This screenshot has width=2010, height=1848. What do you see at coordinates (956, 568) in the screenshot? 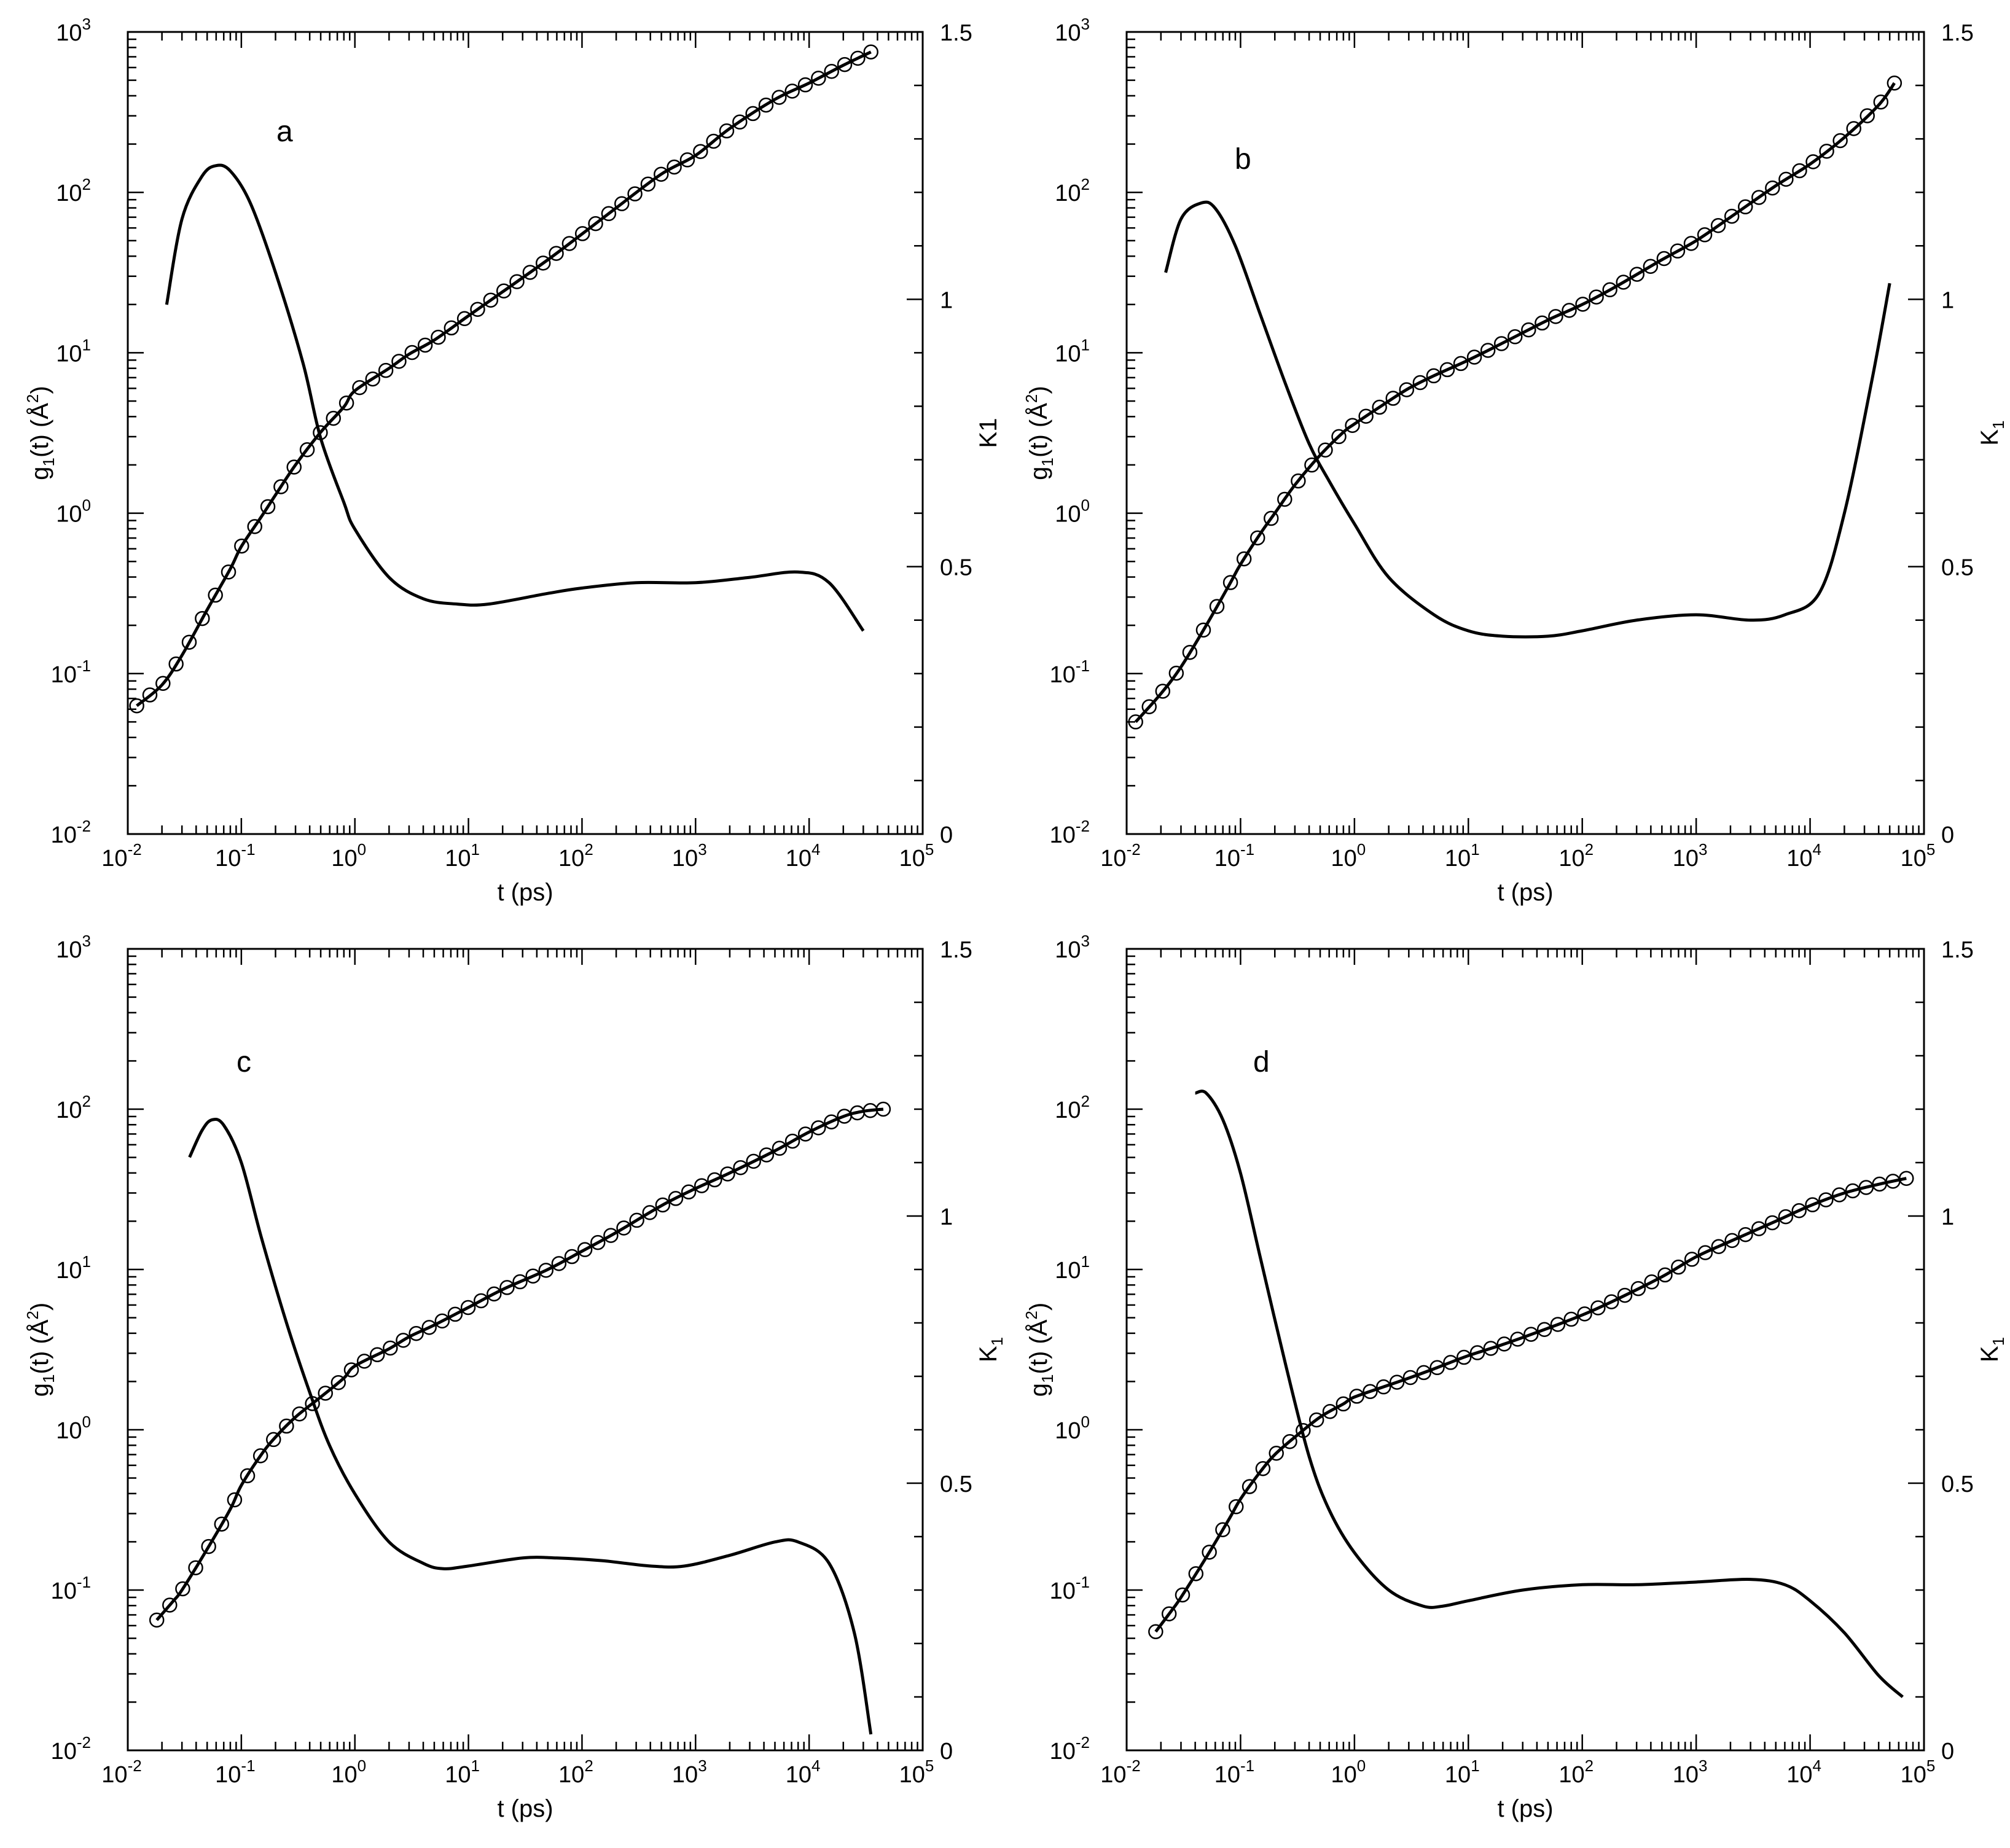
I see `y-right-tick-label: 0.5` at bounding box center [956, 568].